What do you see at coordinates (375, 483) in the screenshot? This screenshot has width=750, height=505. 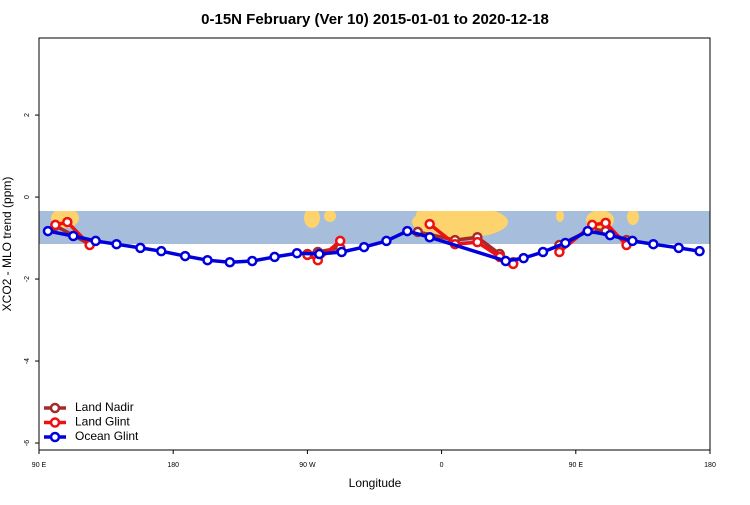 I see `x-axis-label: Longitude` at bounding box center [375, 483].